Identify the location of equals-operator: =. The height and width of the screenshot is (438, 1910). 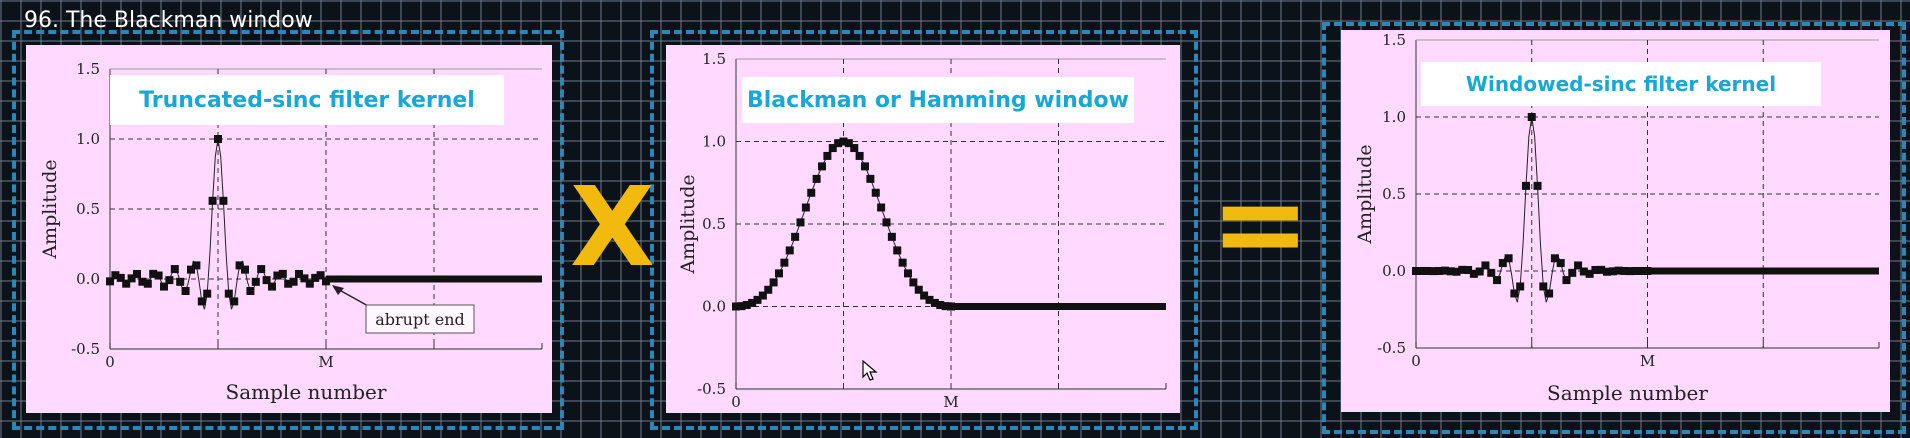
(1260, 224).